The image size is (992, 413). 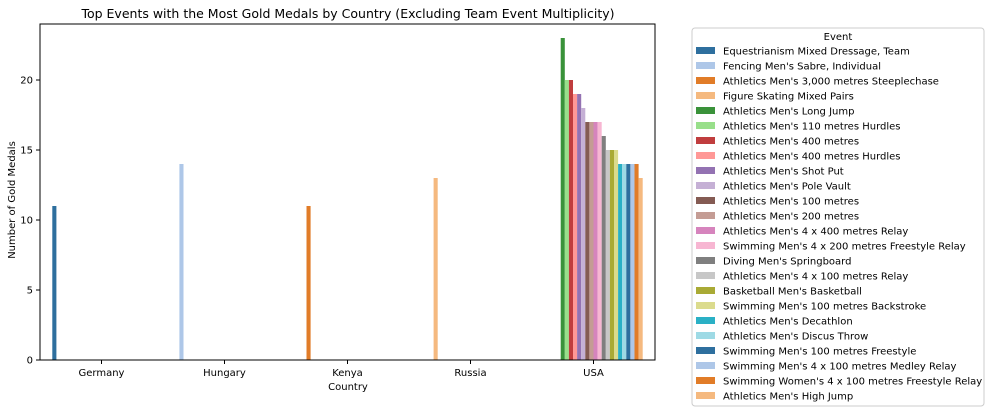 I want to click on legend-entry-label: Athletics Men's 400 metres, so click(x=791, y=142).